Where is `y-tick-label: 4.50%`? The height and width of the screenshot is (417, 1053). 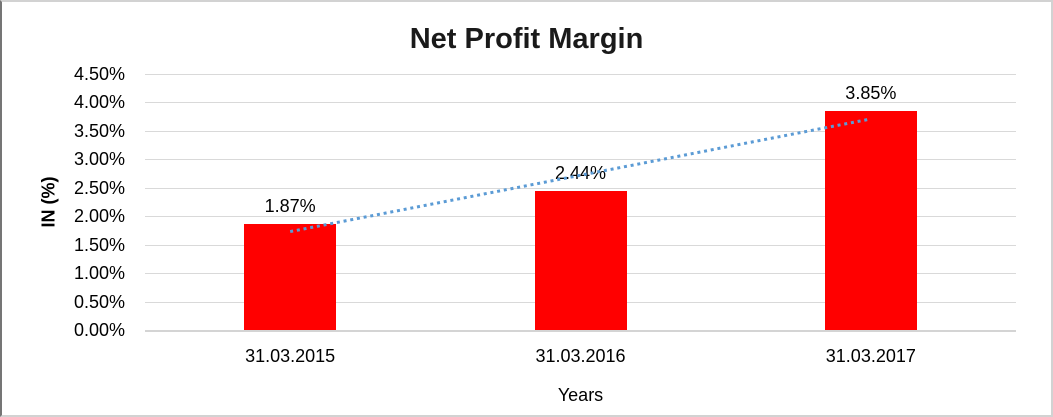
y-tick-label: 4.50% is located at coordinates (99, 74).